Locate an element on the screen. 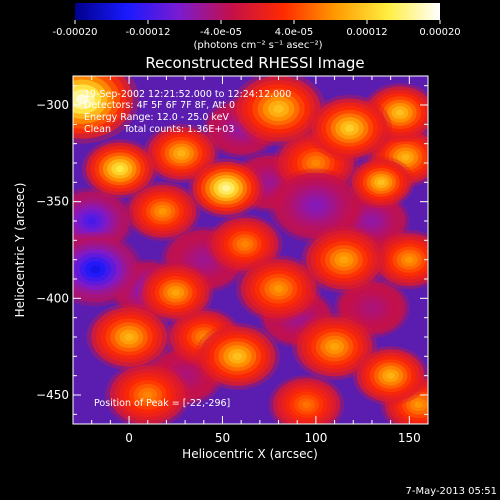 Image resolution: width=500 pixels, height=500 pixels. x-tick-label: 0 is located at coordinates (129, 438).